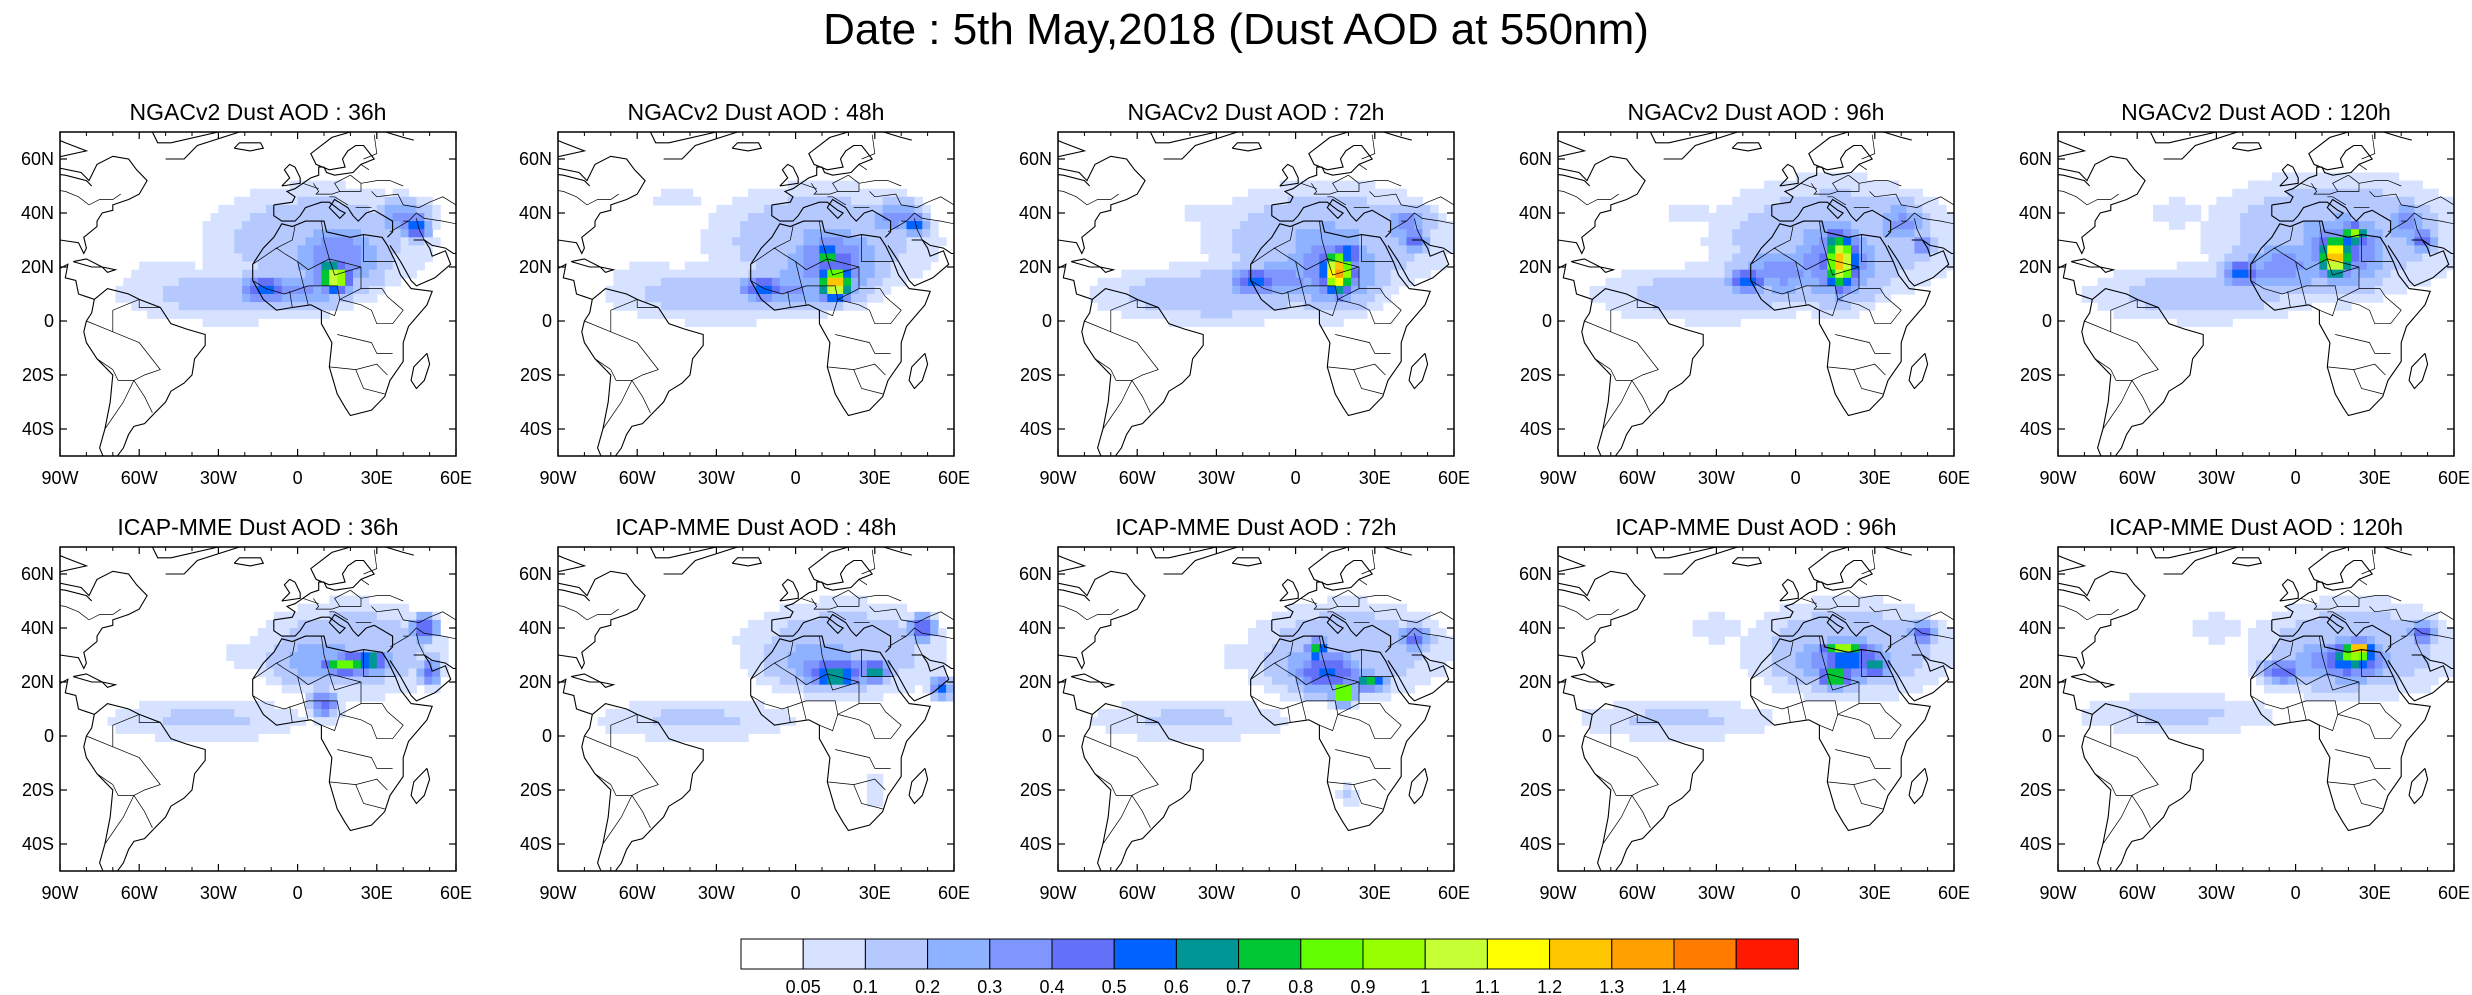 Image resolution: width=2472 pixels, height=995 pixels. I want to click on x-tick-label: 30E, so click(875, 893).